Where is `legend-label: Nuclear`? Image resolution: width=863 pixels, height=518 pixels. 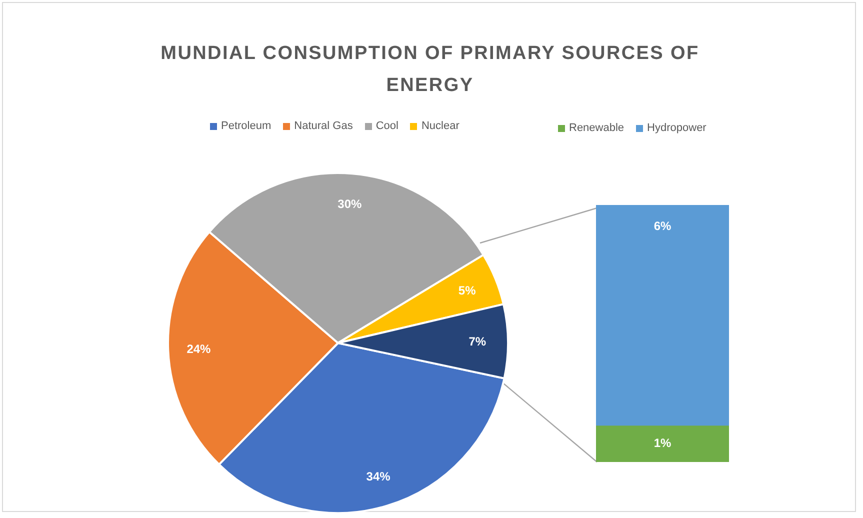
legend-label: Nuclear is located at coordinates (440, 126).